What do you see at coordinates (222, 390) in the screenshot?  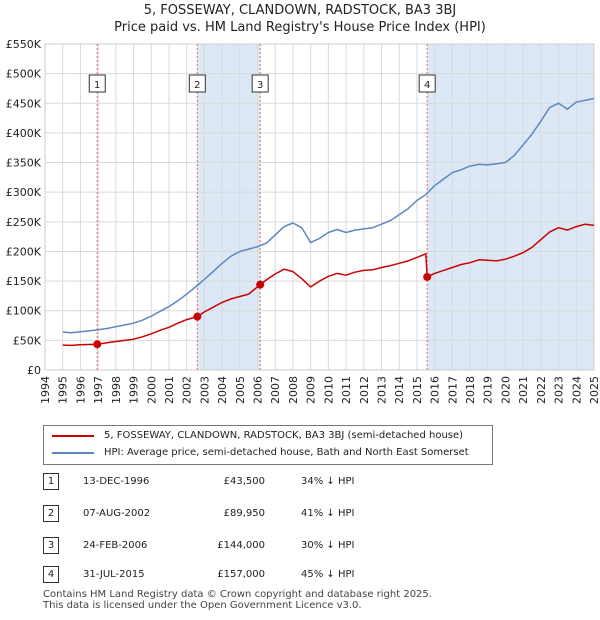 I see `x-tick-label: 2004` at bounding box center [222, 390].